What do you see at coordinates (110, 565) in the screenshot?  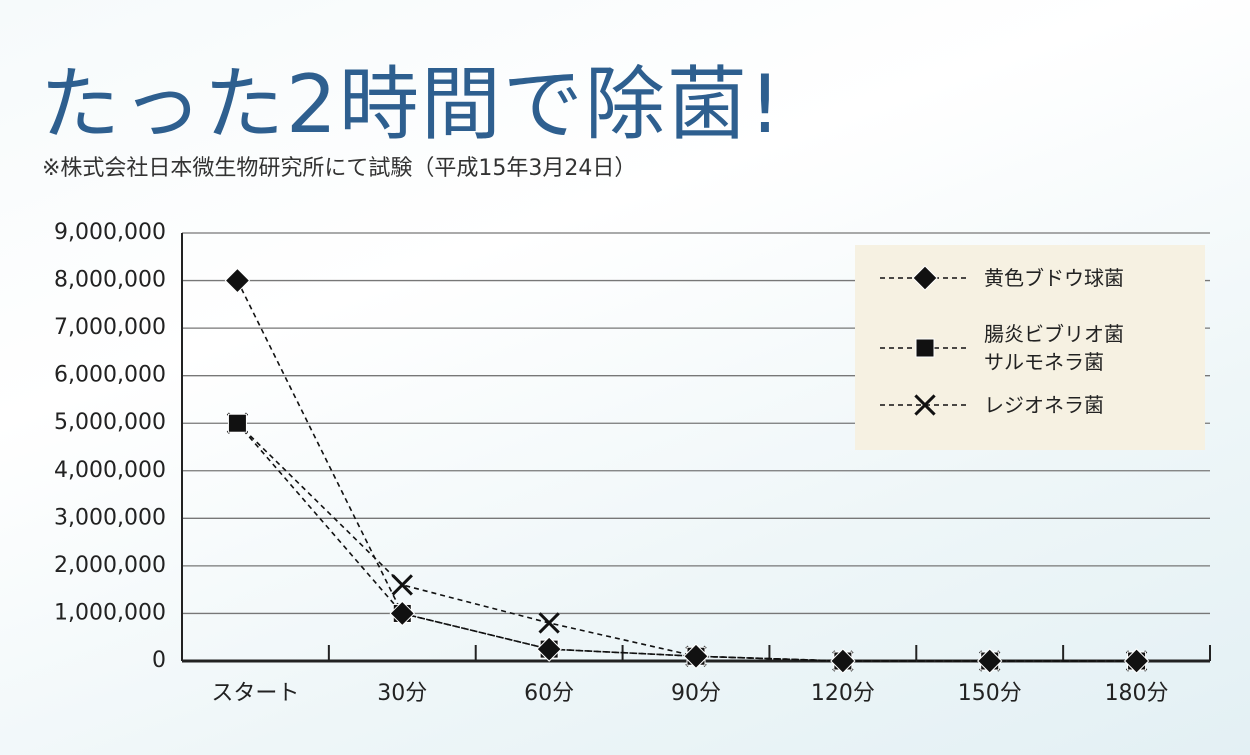 I see `y-tick-label: 2,000,000` at bounding box center [110, 565].